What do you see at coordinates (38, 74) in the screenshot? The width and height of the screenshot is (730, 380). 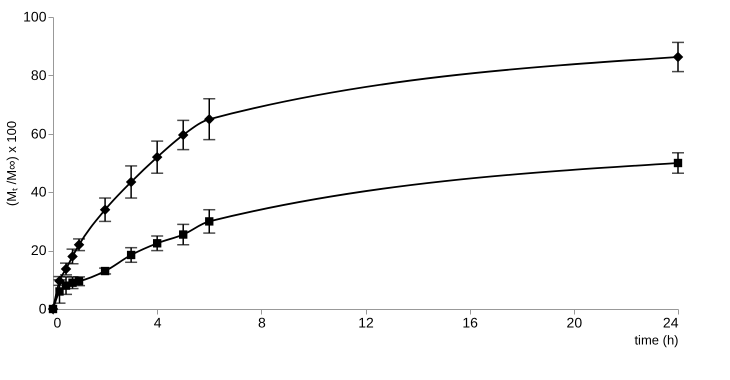 I see `y-tick-label: 80` at bounding box center [38, 74].